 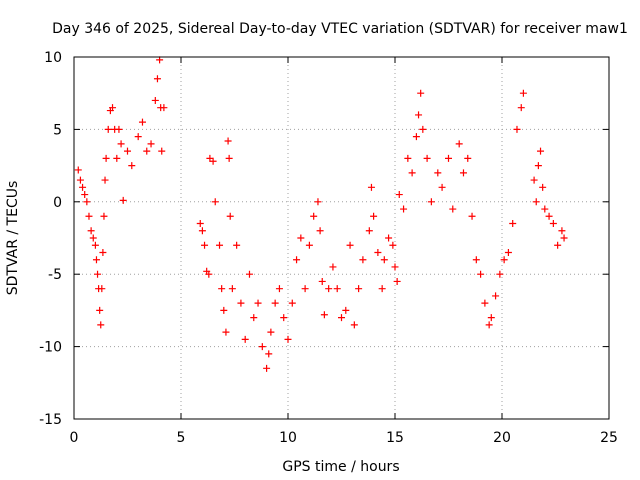 I want to click on x-tick-label: 0, so click(x=74, y=438).